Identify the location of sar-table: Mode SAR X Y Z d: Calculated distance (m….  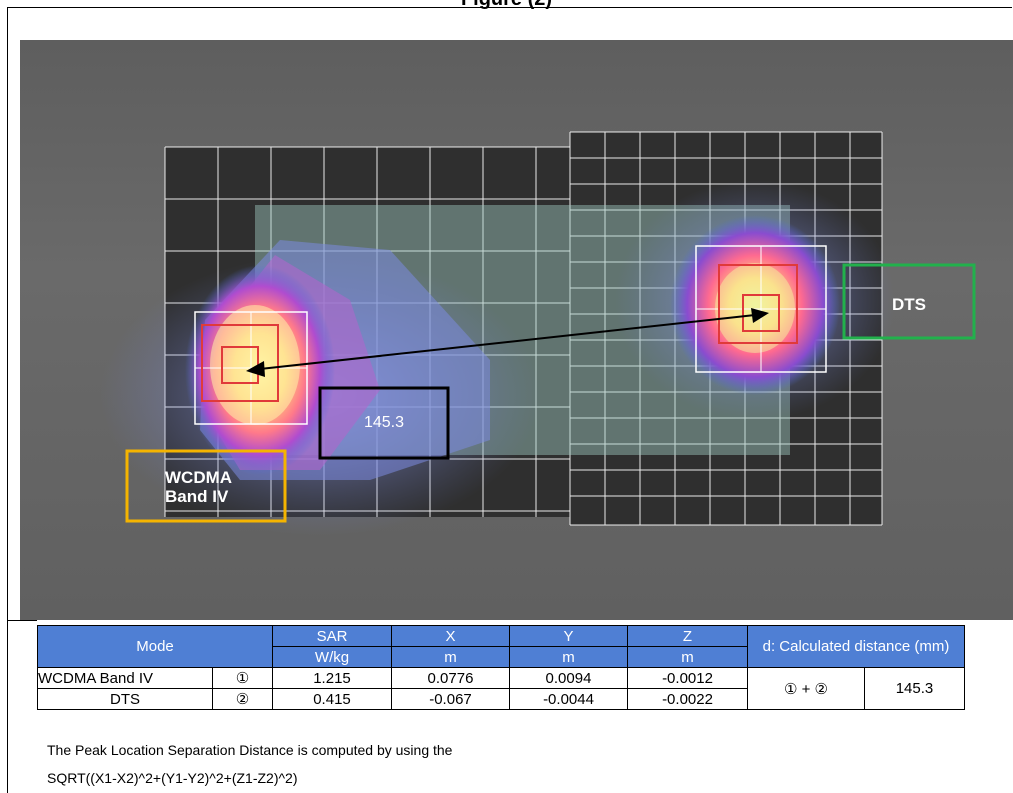
(501, 667).